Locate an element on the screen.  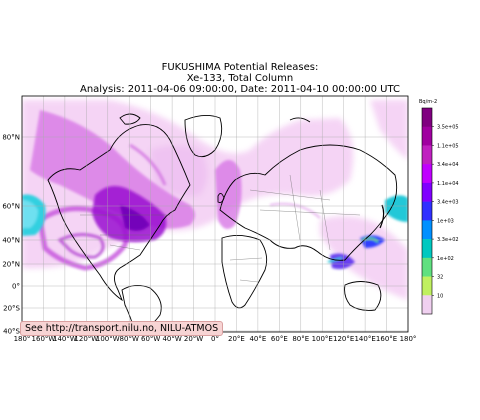
colorbar-tick-label: 1e+02 is located at coordinates (445, 259).